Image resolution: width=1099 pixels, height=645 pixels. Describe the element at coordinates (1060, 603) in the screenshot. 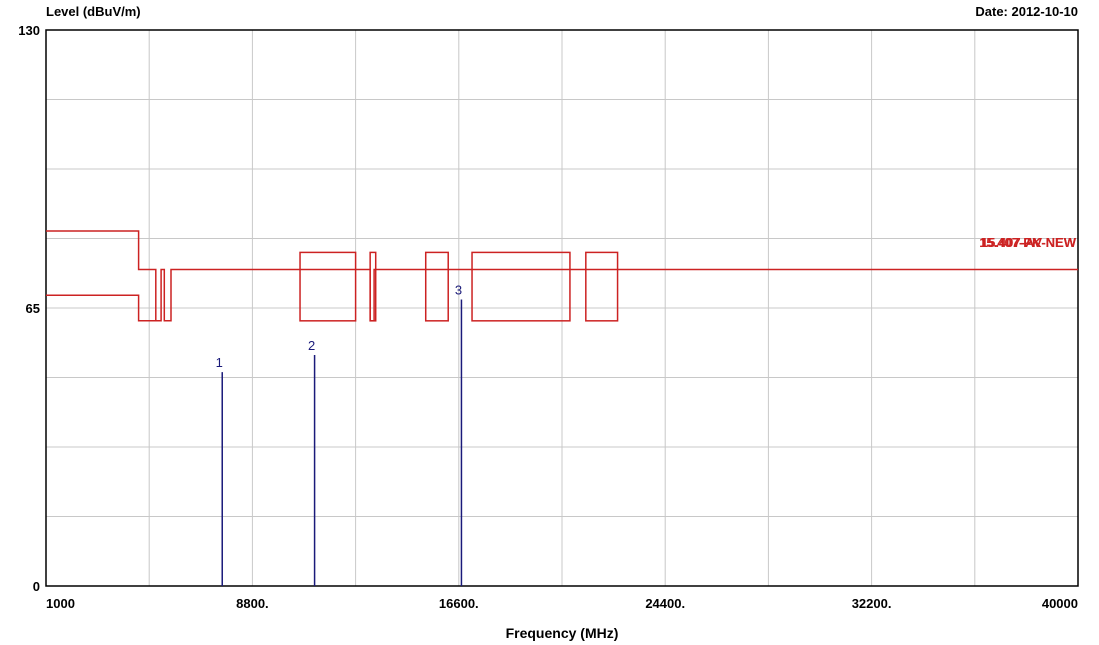

I see `x-tick-label: 40000` at that location.